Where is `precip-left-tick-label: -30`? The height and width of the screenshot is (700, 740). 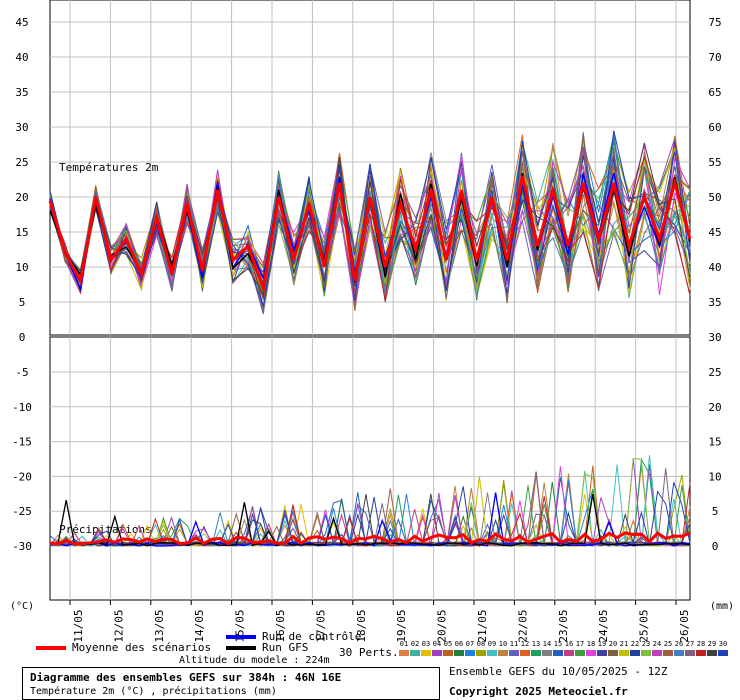 precip-left-tick-label: -30 is located at coordinates (22, 546).